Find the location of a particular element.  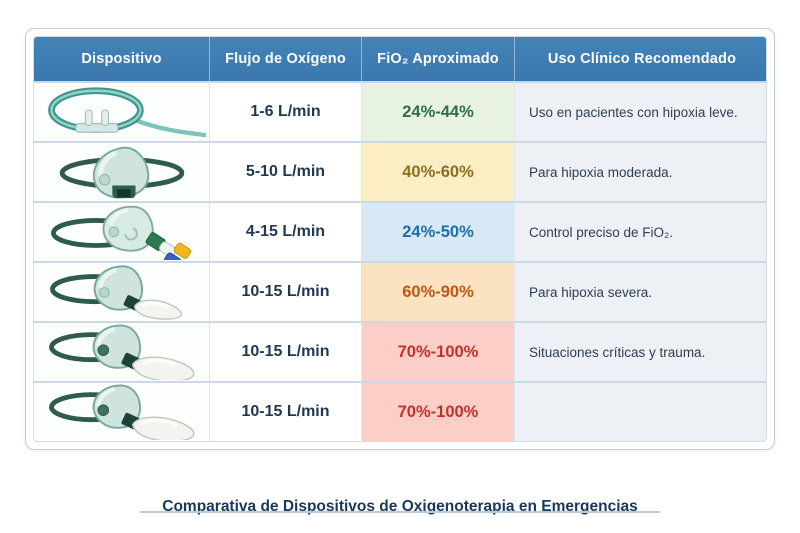

fio2-value: 40%-60% is located at coordinates (438, 171).